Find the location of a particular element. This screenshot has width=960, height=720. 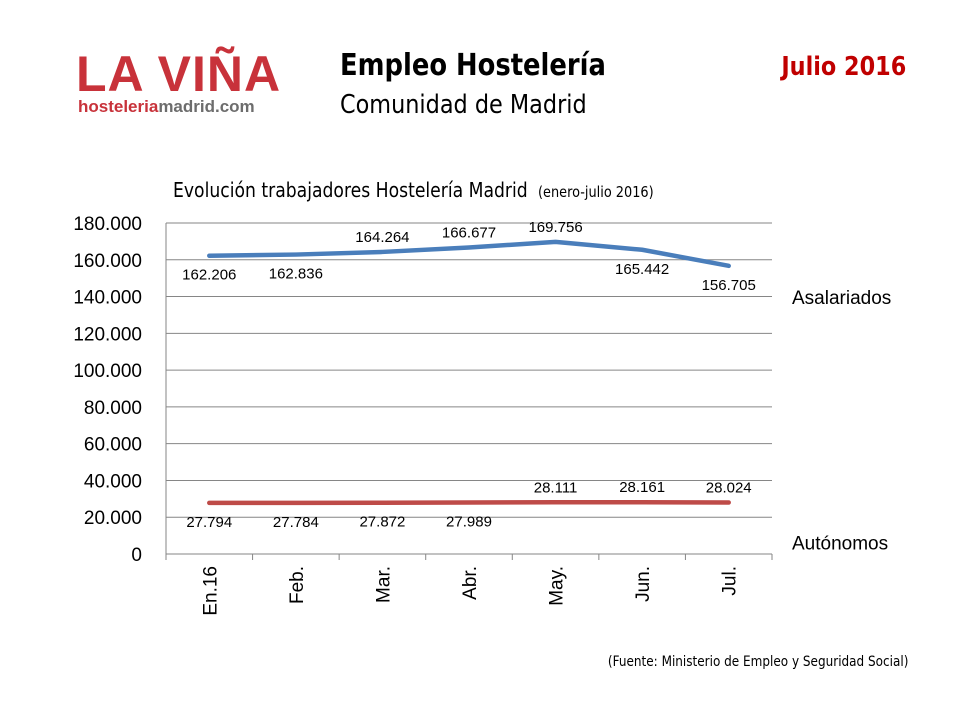

report-date: Julio 2016 is located at coordinates (843, 67).